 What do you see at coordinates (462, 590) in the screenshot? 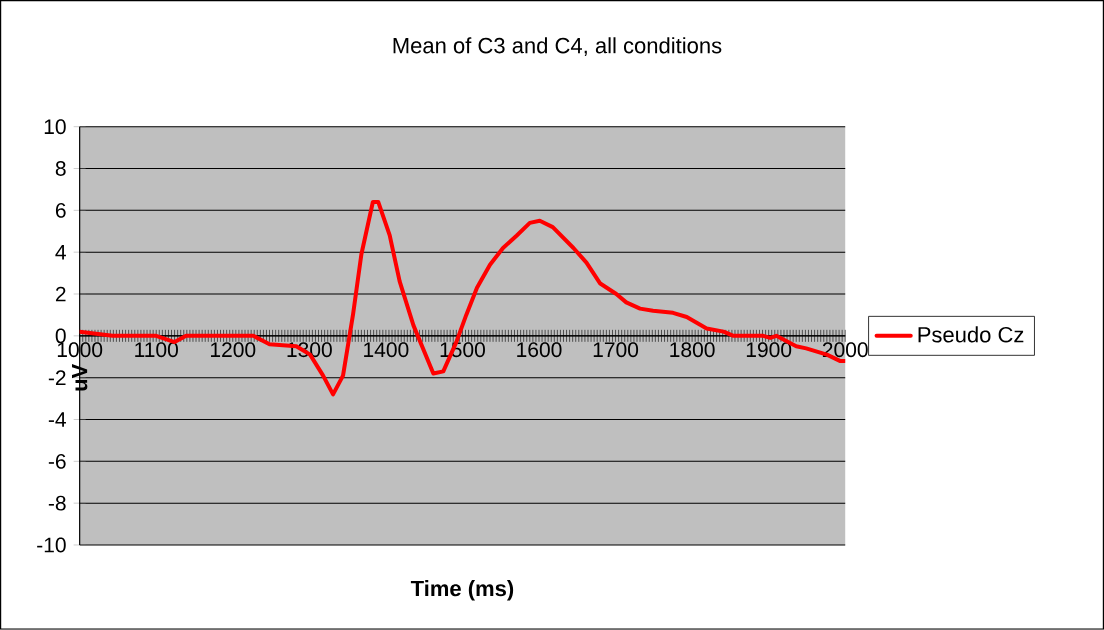
I see `x-axis-title: Time (ms)` at bounding box center [462, 590].